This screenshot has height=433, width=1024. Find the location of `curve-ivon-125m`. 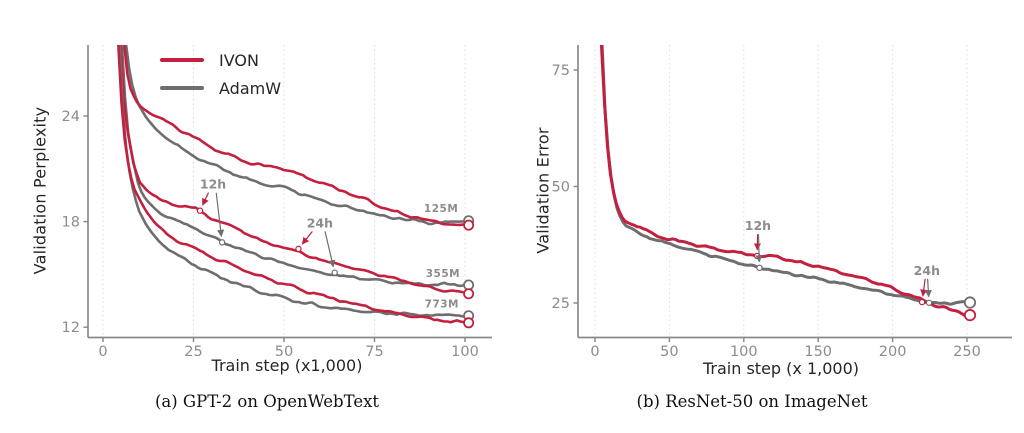

curve-ivon-125m is located at coordinates (293, 136).